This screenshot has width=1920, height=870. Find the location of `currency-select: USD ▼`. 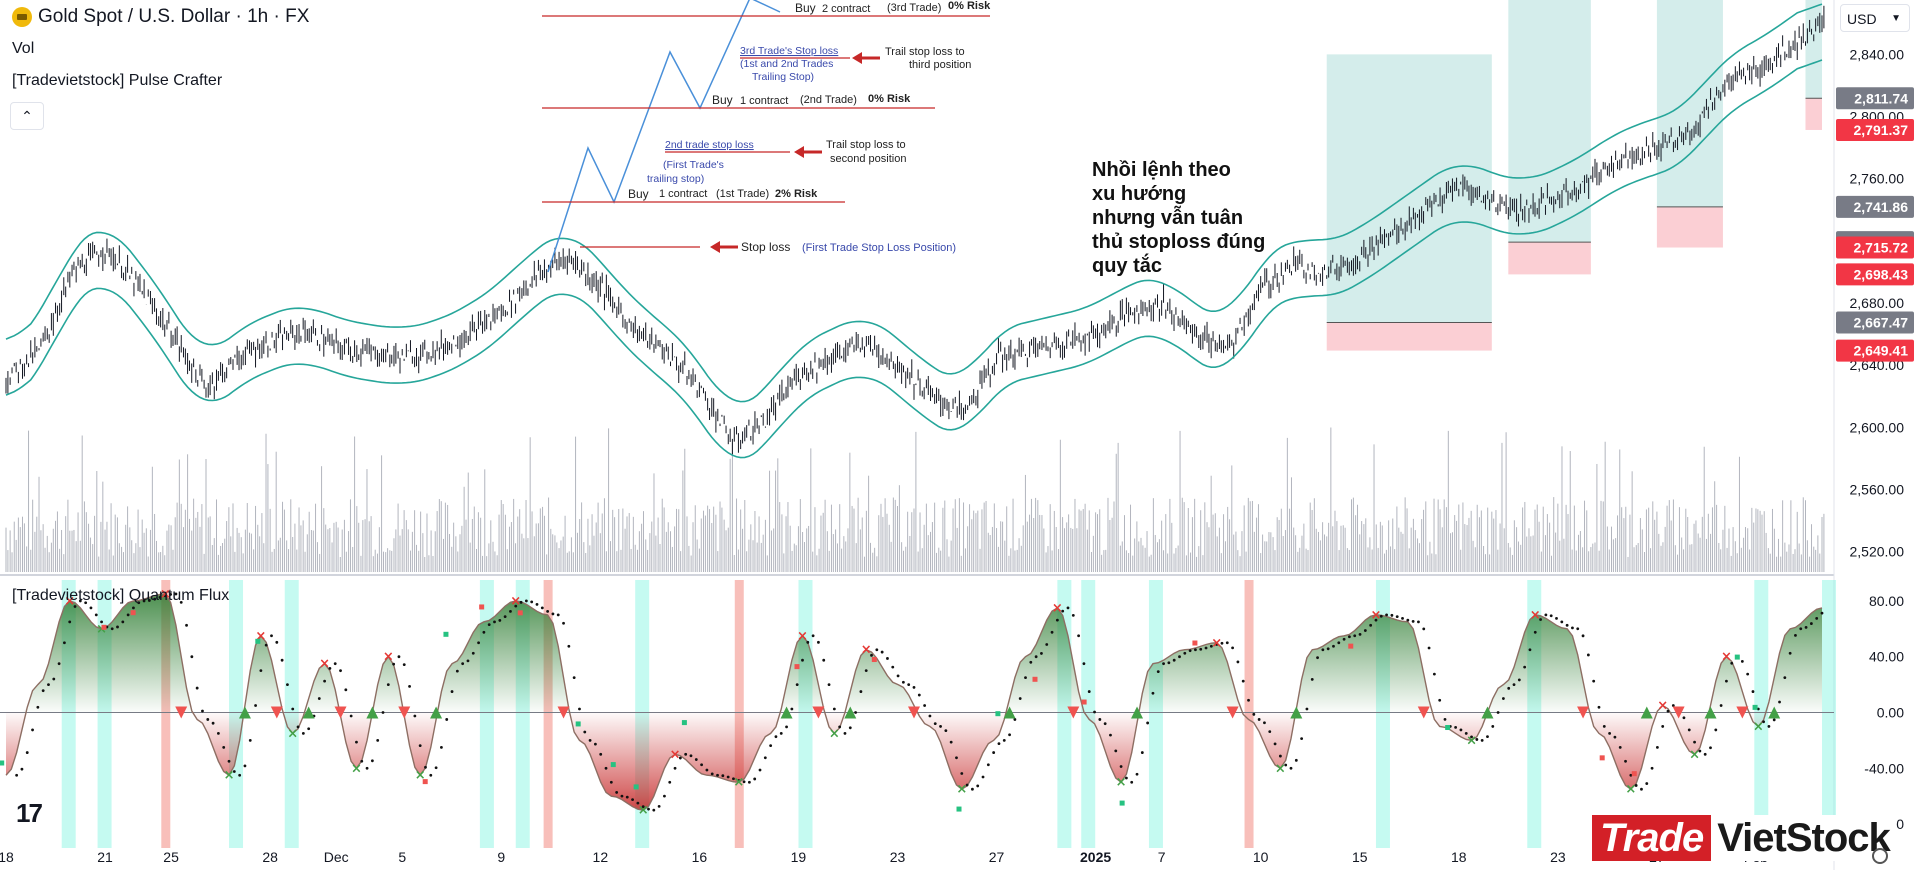

currency-select: USD ▼ is located at coordinates (1875, 18).